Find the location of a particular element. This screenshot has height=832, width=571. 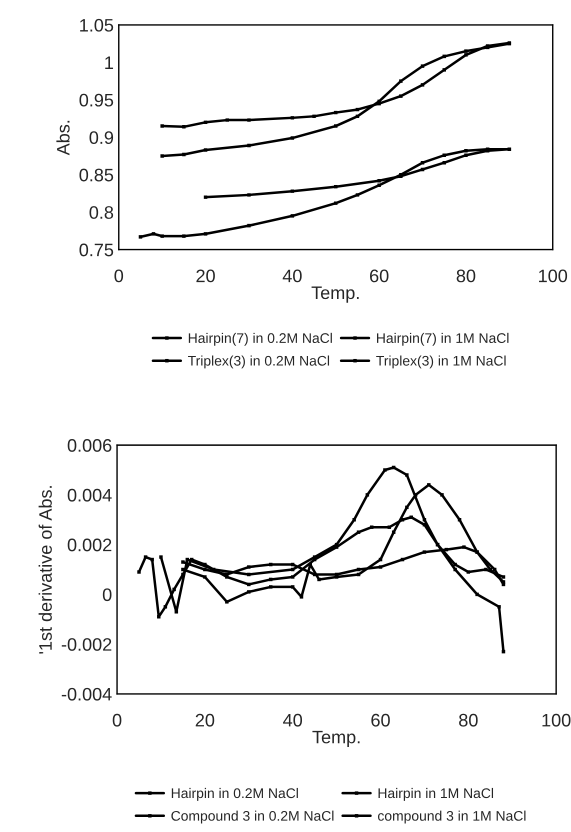

legend-label: Compound 3 in 0.2M NaCl is located at coordinates (252, 817).